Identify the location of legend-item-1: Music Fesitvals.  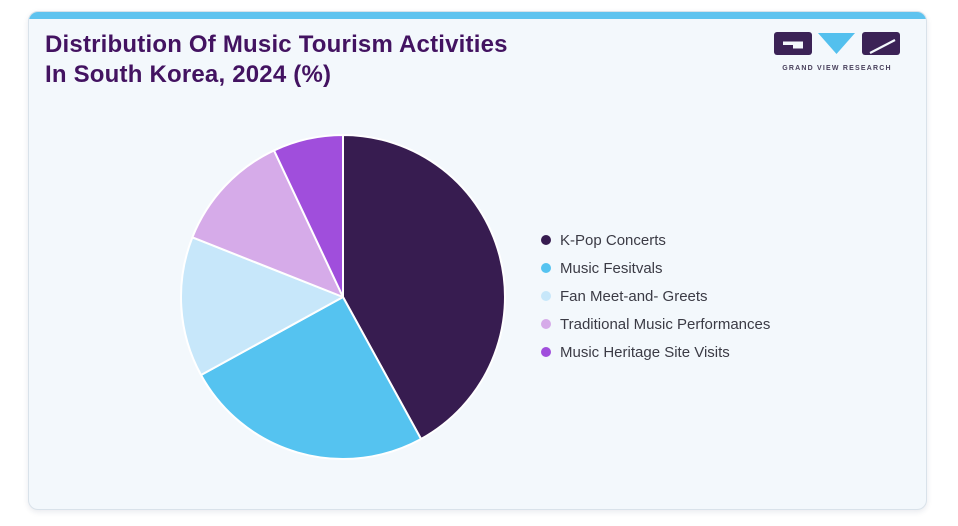
(655, 268).